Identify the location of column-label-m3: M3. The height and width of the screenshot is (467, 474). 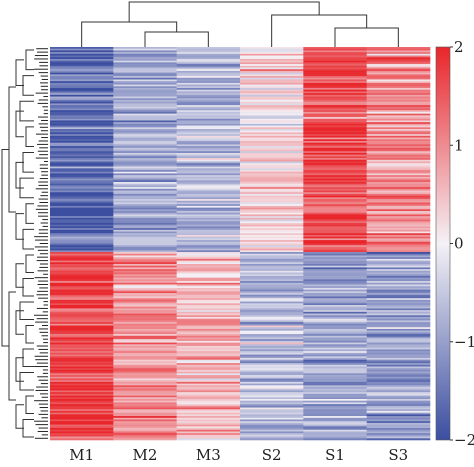
(208, 455).